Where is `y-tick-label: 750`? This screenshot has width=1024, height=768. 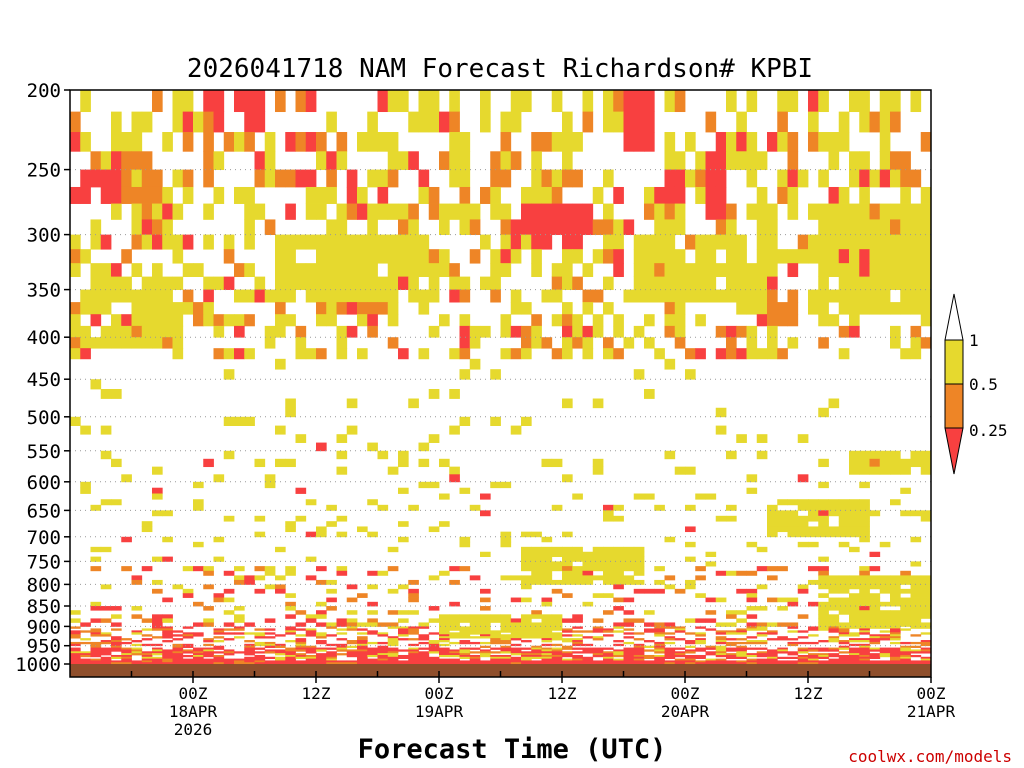
y-tick-label: 750 is located at coordinates (44, 562).